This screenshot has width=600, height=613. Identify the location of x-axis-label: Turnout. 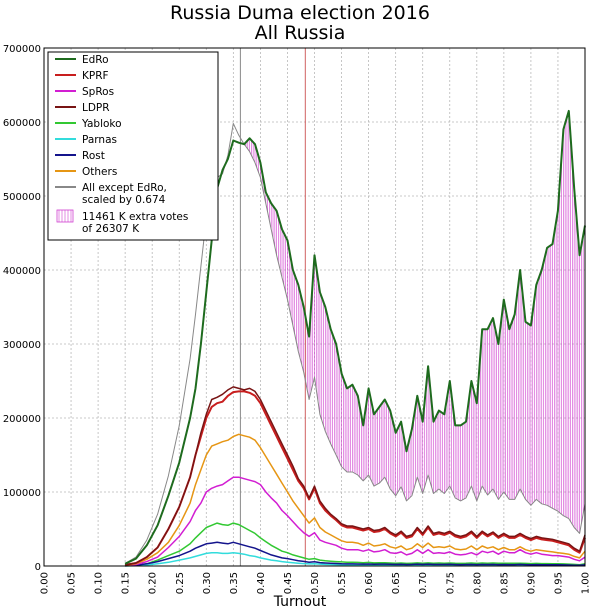
(300, 602).